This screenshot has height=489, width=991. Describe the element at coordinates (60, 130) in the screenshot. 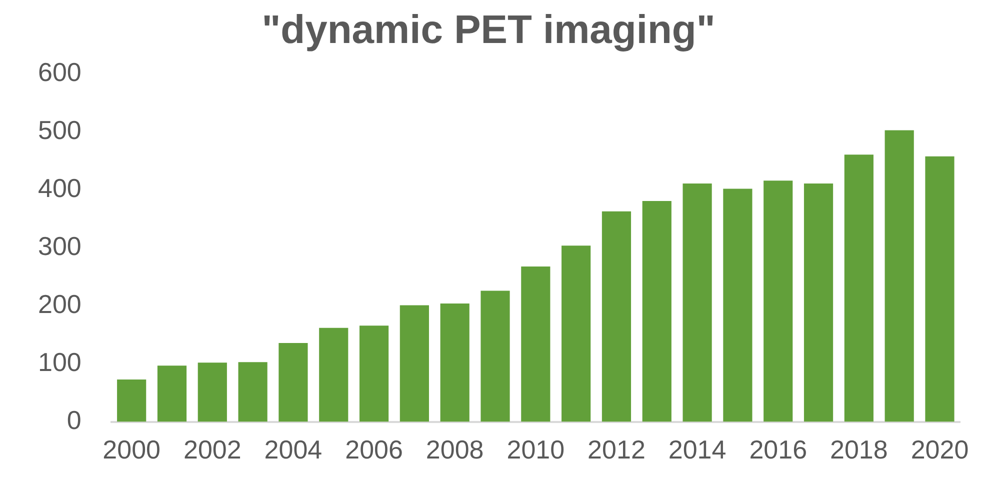

I see `y-tick-label: 500` at that location.